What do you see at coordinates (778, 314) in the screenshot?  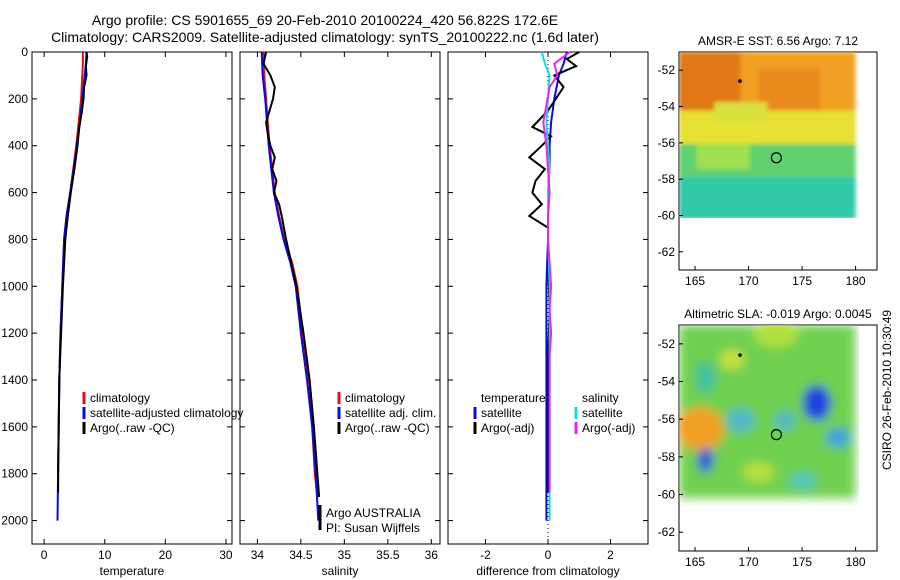 I see `sla_map-title: Altimetric SLA: -0.019 Argo: 0.0045` at bounding box center [778, 314].